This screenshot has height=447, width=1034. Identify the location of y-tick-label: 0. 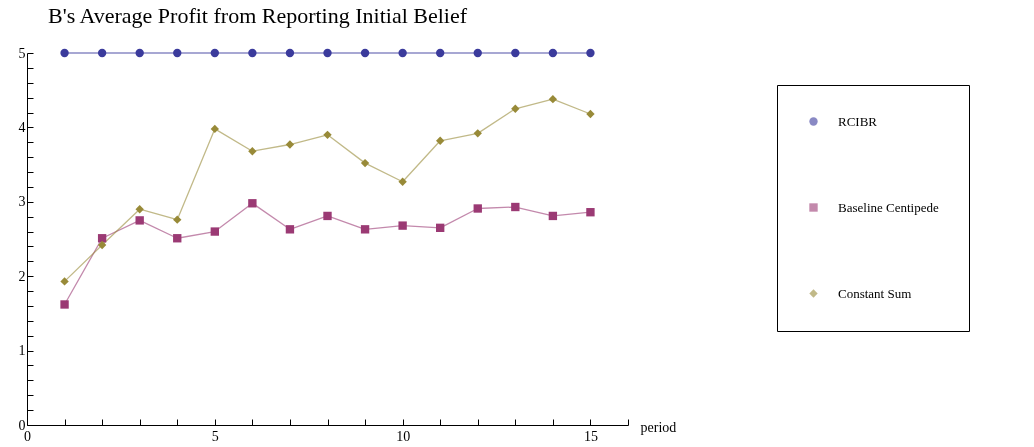
(22, 425).